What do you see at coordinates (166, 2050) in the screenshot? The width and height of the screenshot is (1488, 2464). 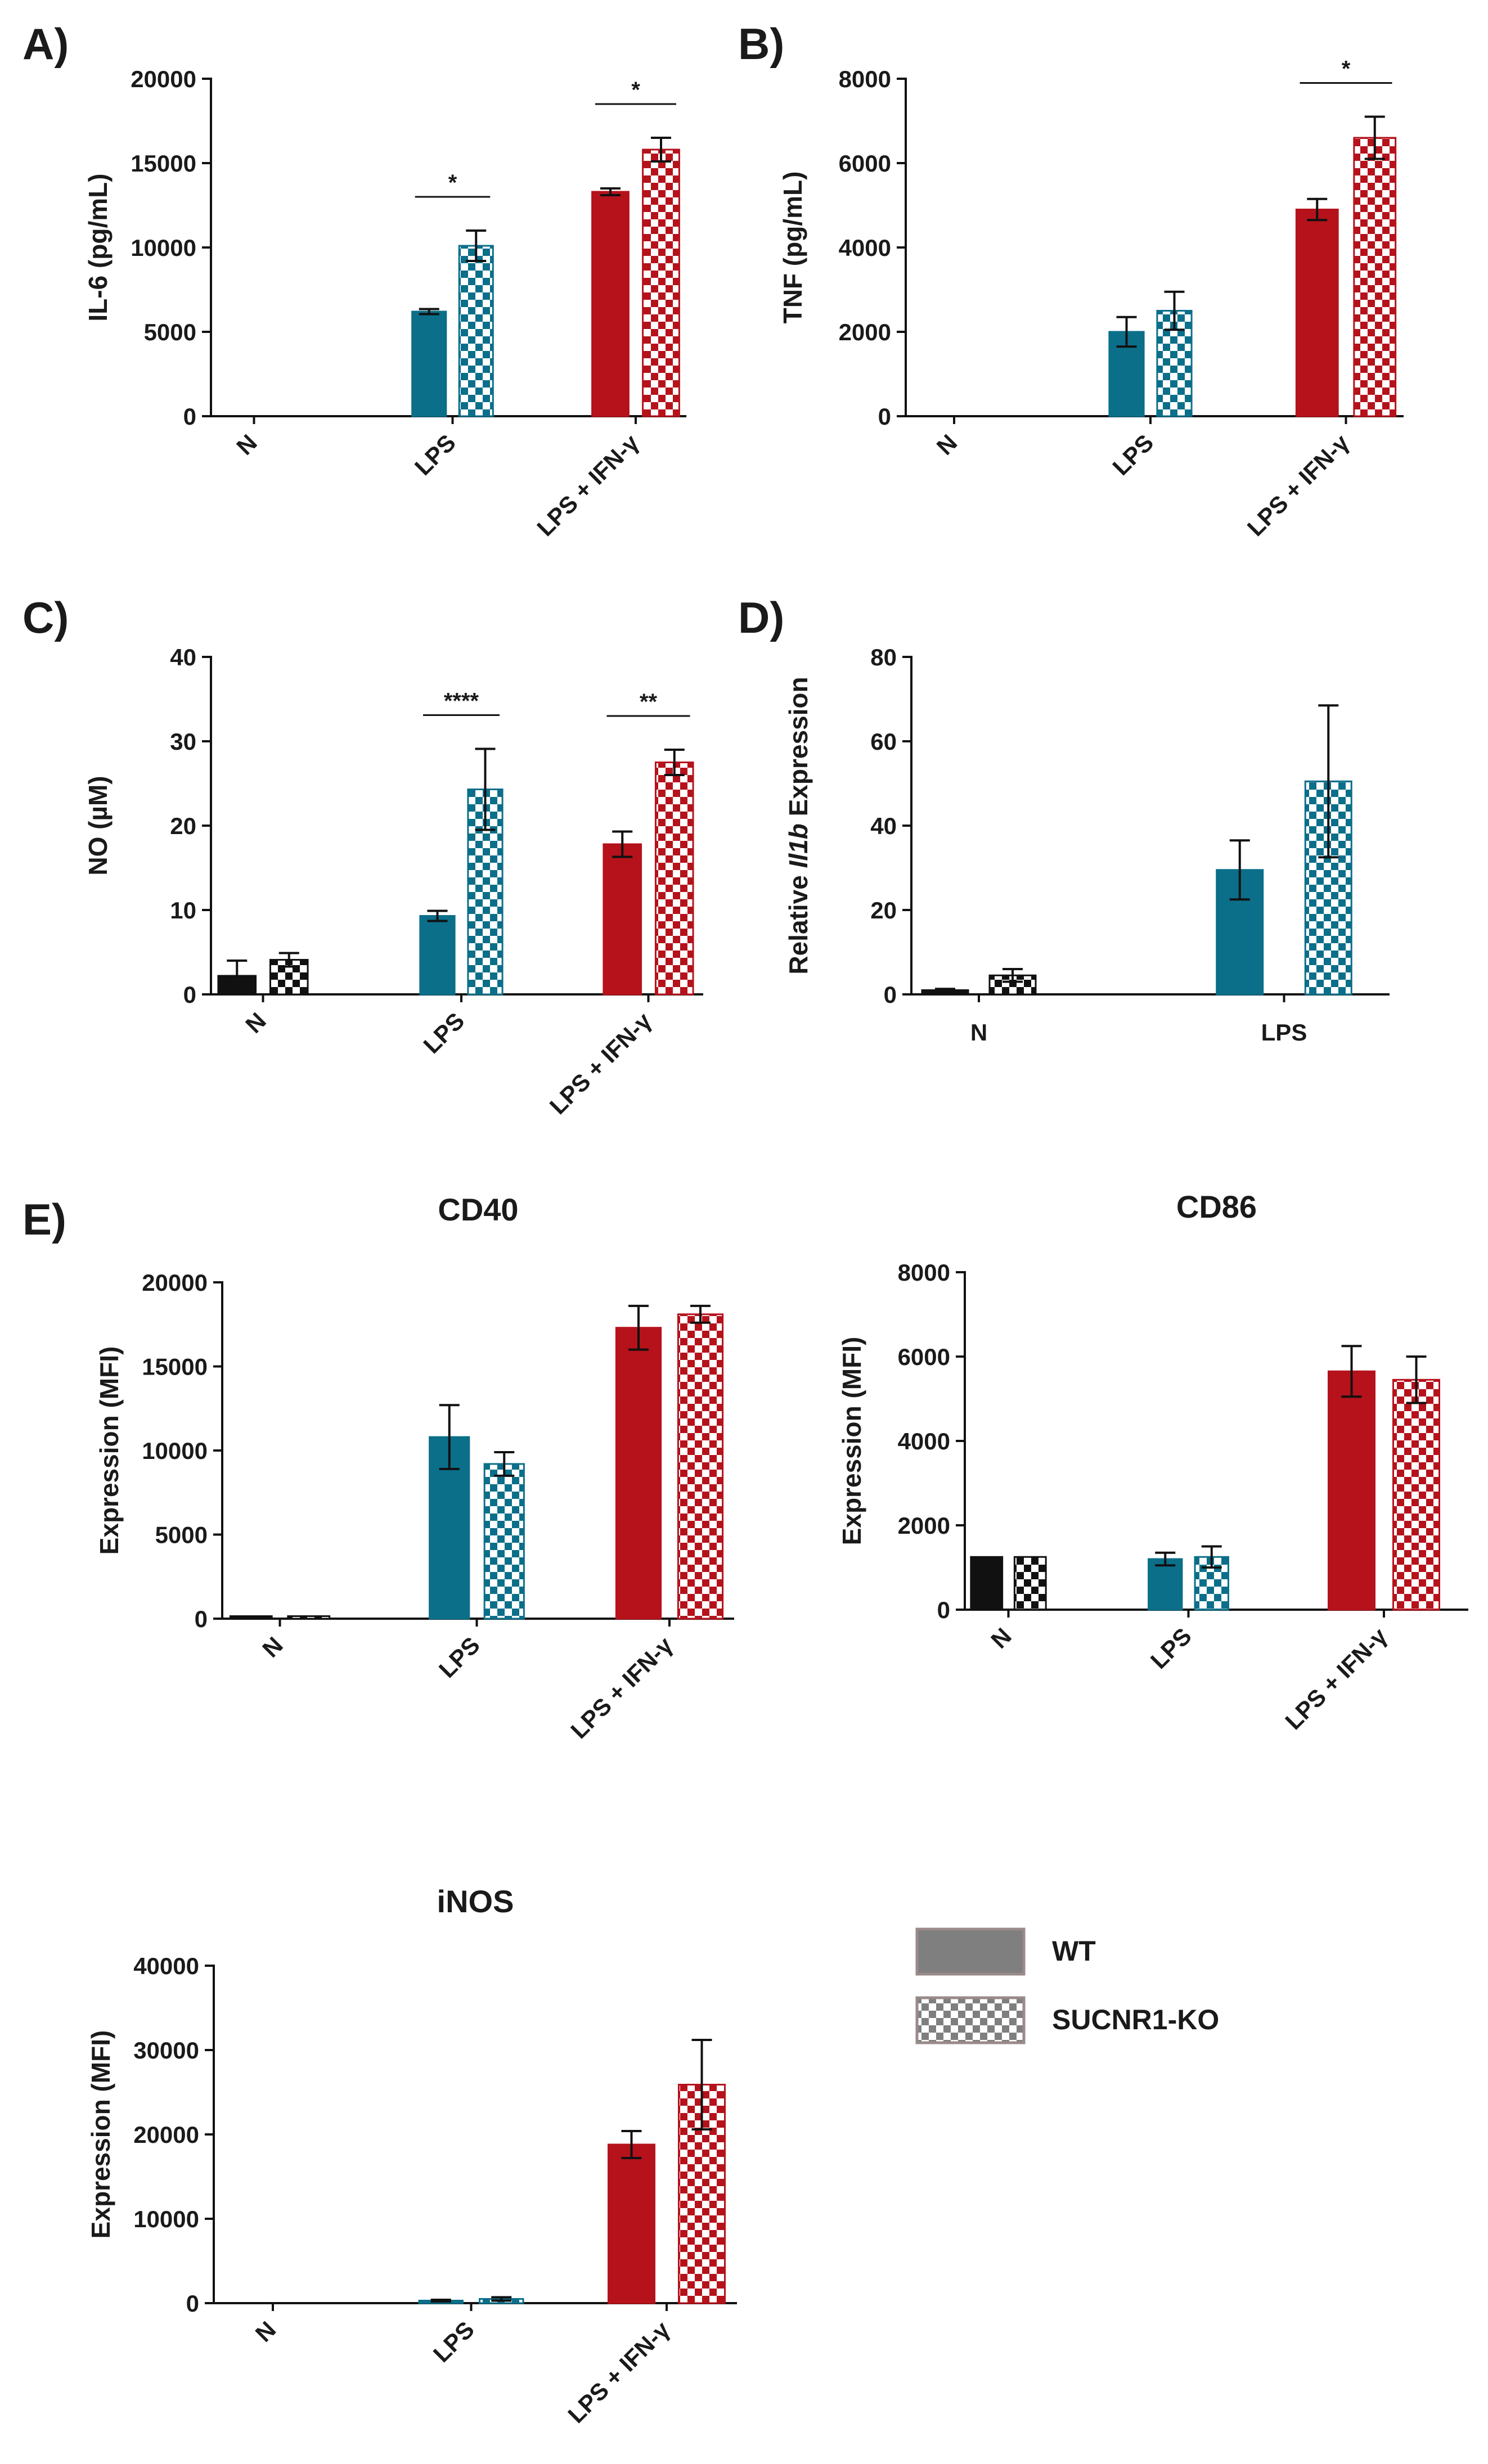 I see `y-tick-label: 30000` at bounding box center [166, 2050].